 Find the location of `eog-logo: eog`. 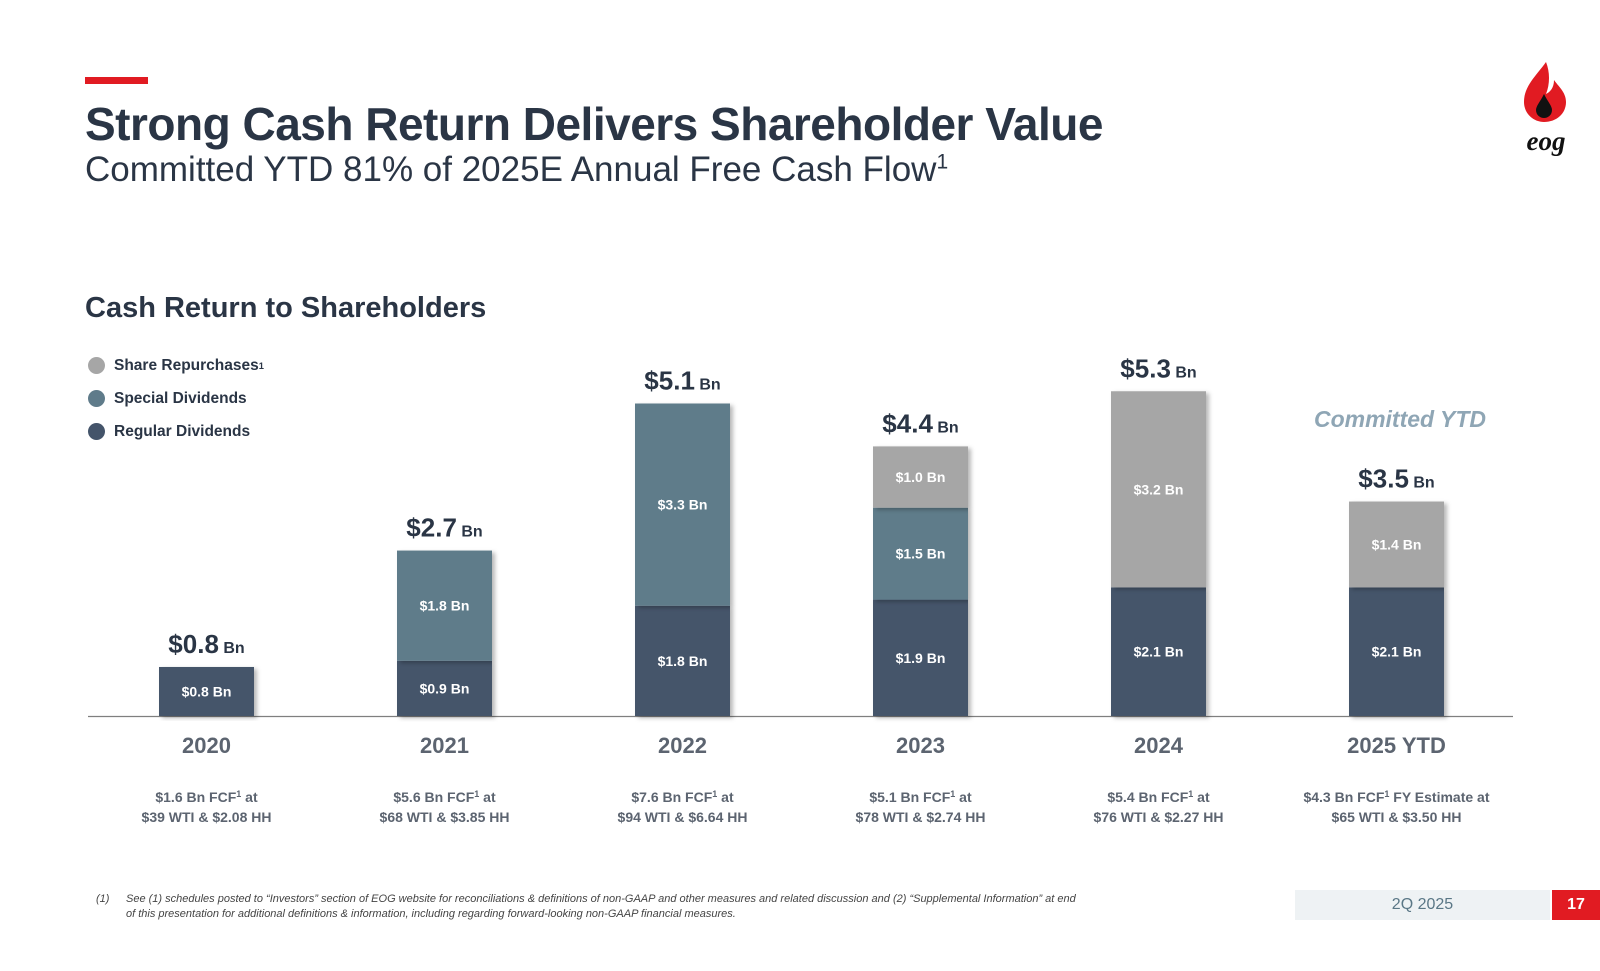

eog-logo: eog is located at coordinates (1545, 109).